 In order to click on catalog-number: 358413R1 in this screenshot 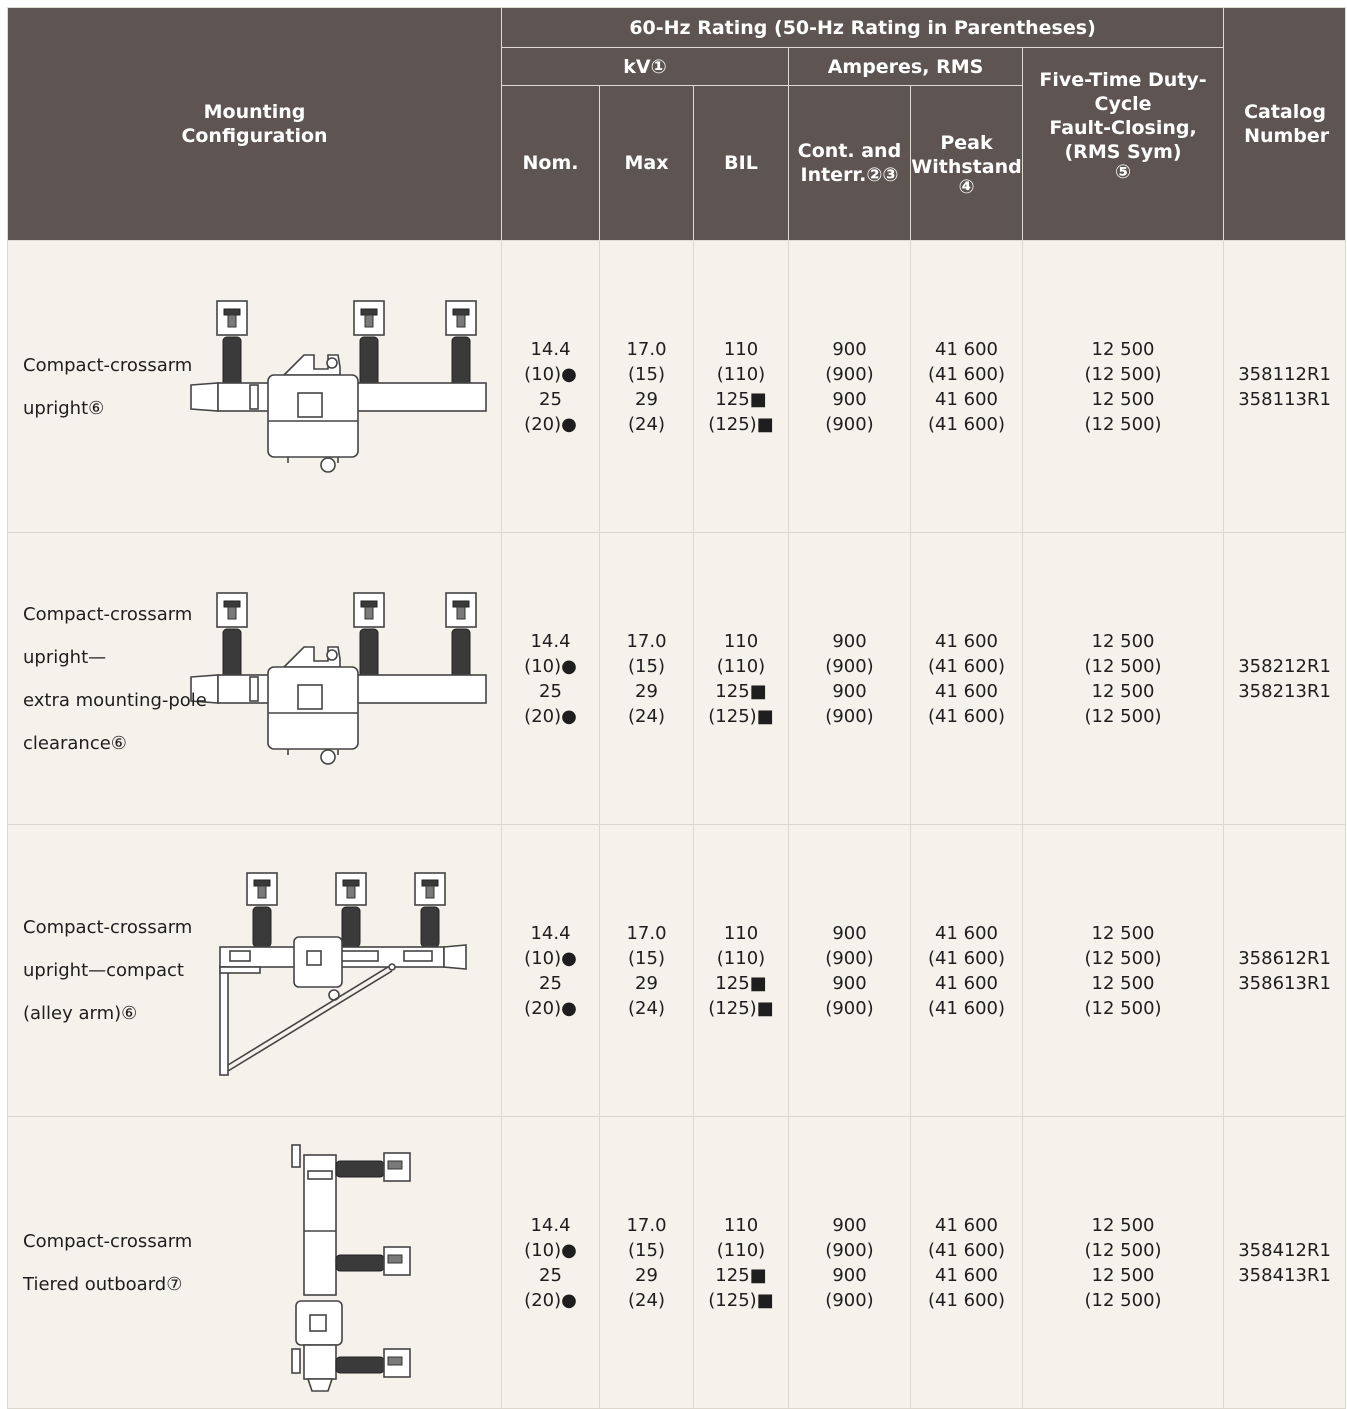, I will do `click(1284, 1275)`.